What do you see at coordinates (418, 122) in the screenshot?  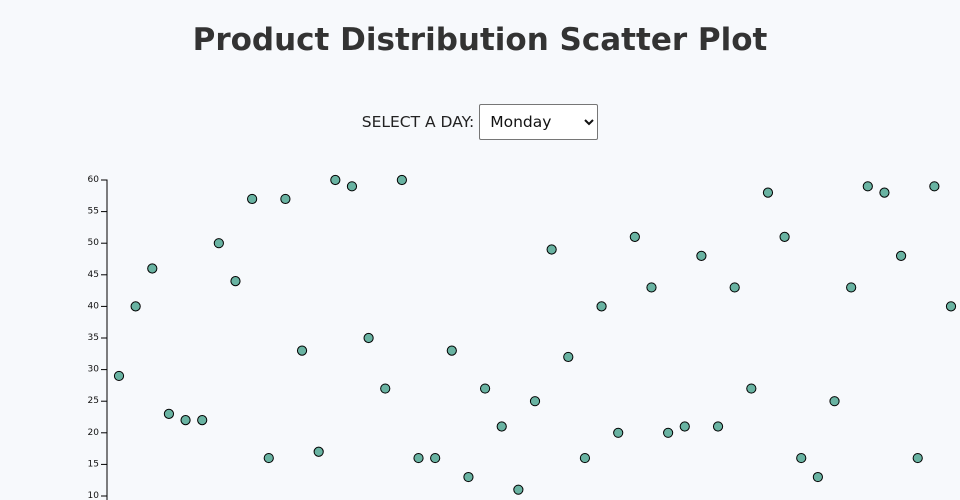 I see `day-select-label: SELECT A DAY:` at bounding box center [418, 122].